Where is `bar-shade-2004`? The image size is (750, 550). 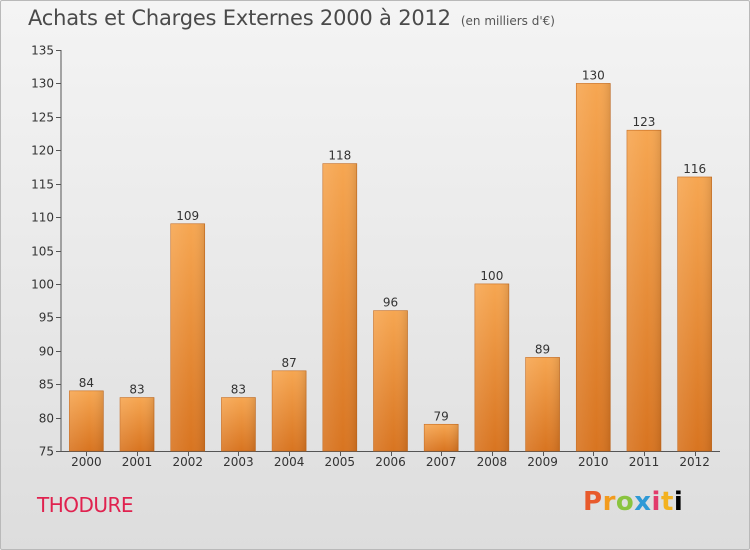 bar-shade-2004 is located at coordinates (289, 410).